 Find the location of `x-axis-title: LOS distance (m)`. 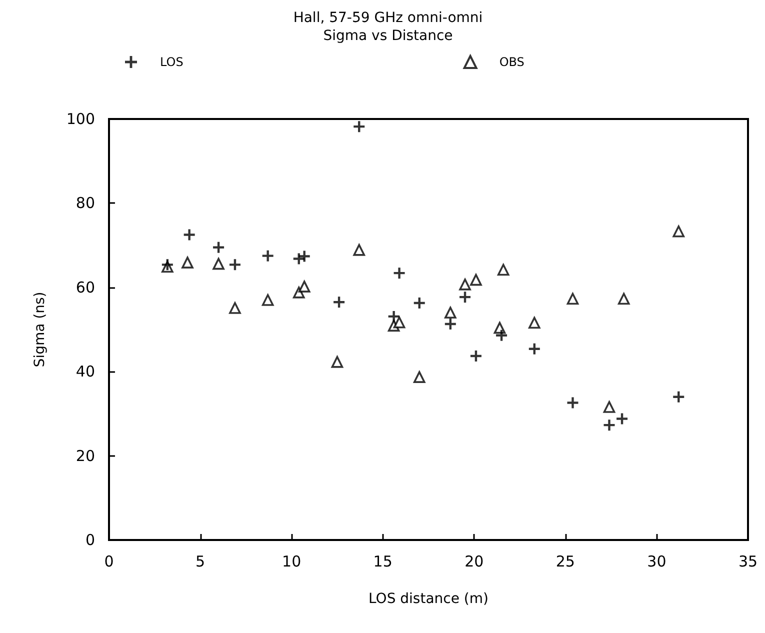

x-axis-title: LOS distance (m) is located at coordinates (428, 599).